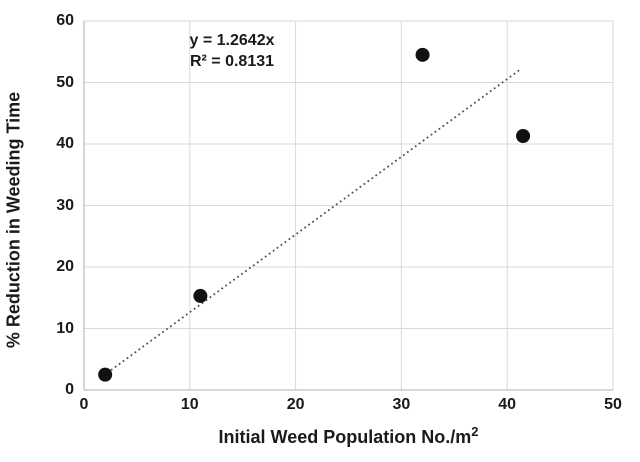 This screenshot has height=462, width=640. I want to click on x-axis-title: Initial Weed Population No./m2, so click(348, 436).